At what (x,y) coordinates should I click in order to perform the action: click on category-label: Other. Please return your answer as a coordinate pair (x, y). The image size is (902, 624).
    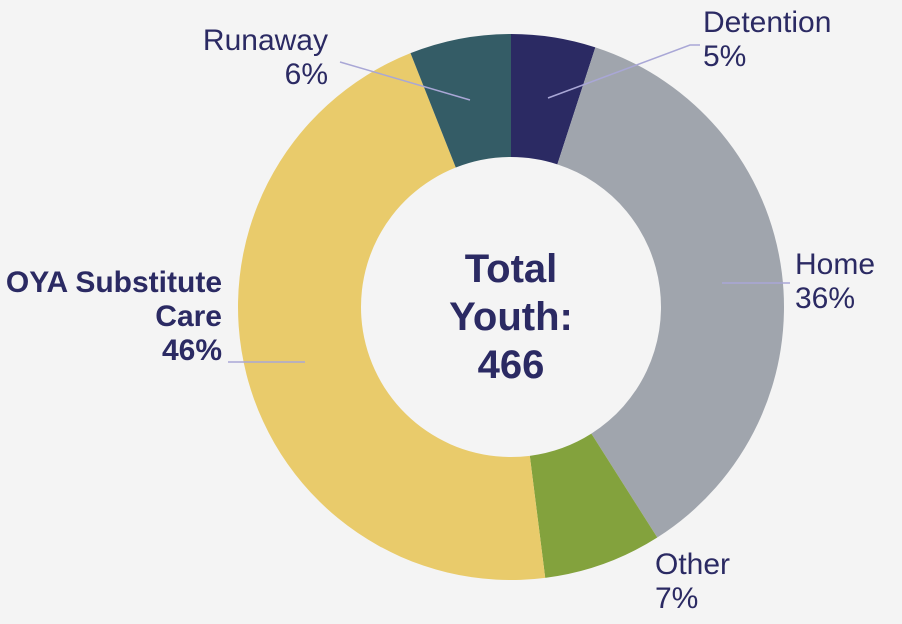
    Looking at the image, I should click on (693, 564).